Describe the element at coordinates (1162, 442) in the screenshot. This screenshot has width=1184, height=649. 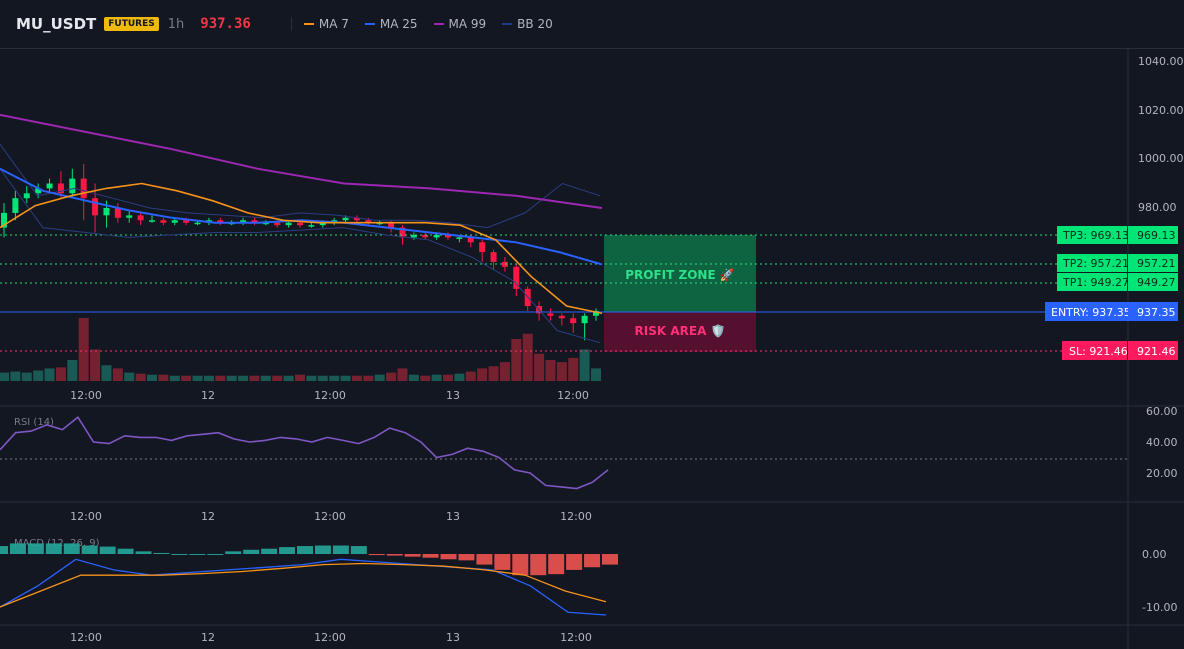
I see `rsi-tick: 40.00` at that location.